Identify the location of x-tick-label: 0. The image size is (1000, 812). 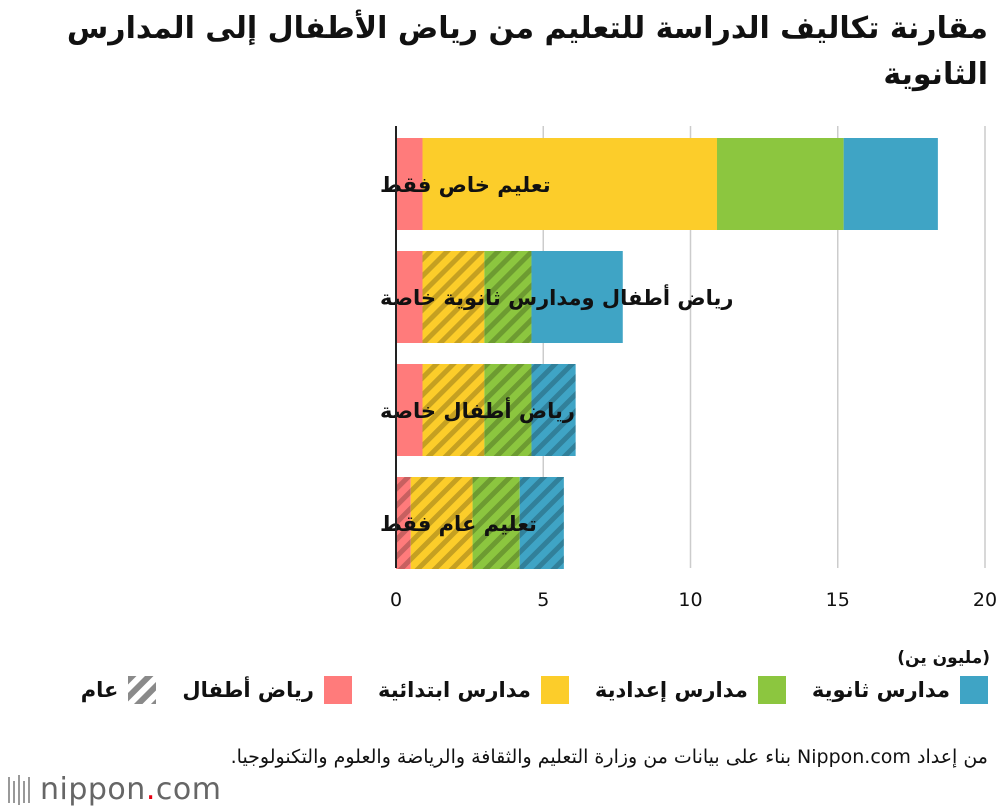
(396, 600).